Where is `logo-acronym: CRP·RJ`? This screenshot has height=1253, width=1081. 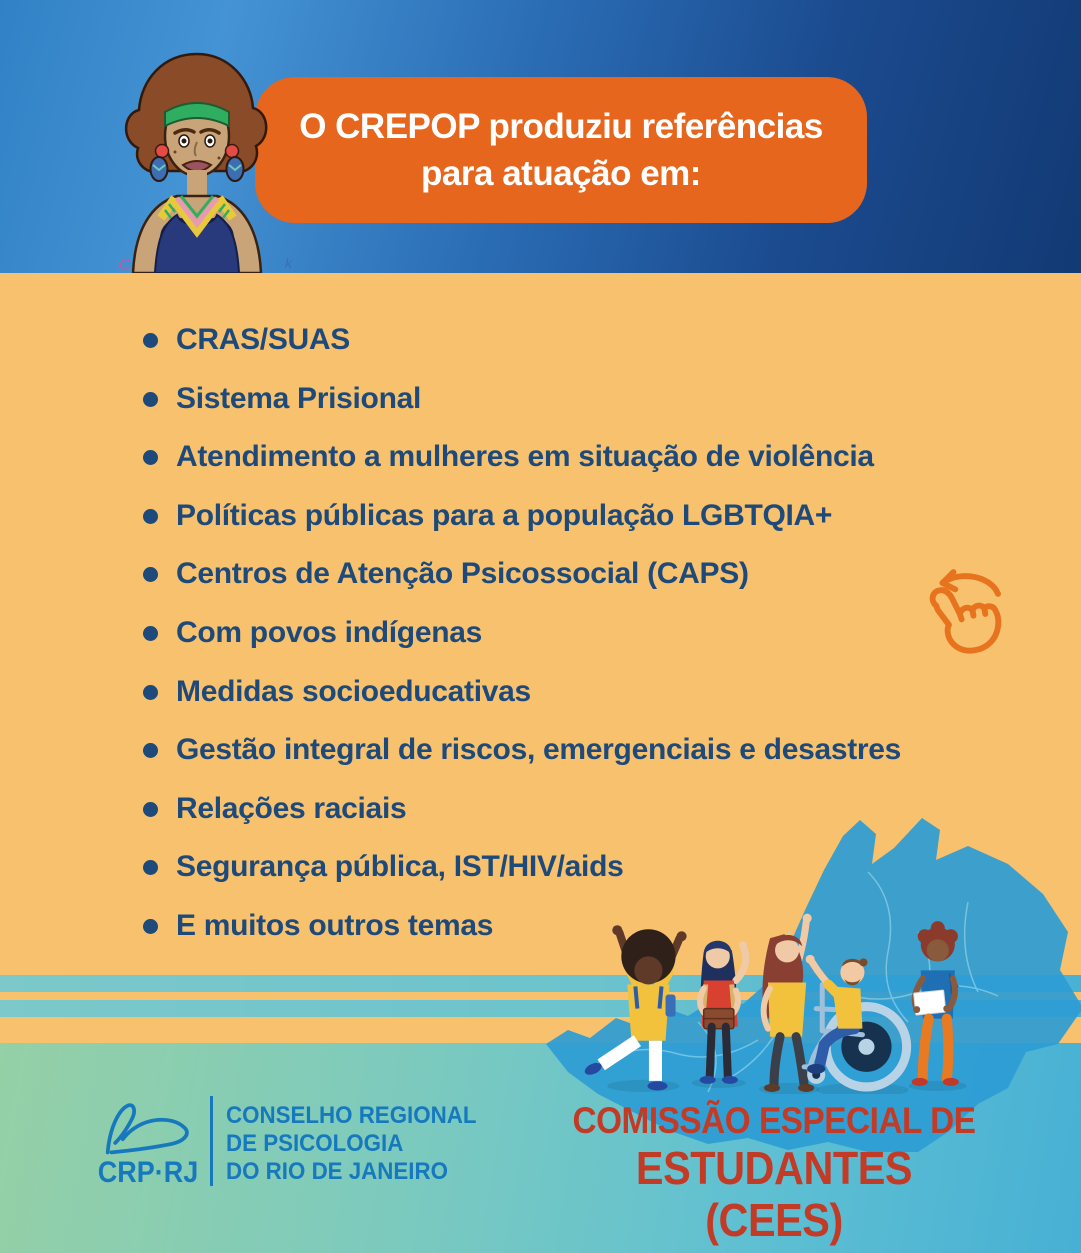 logo-acronym: CRP·RJ is located at coordinates (148, 1172).